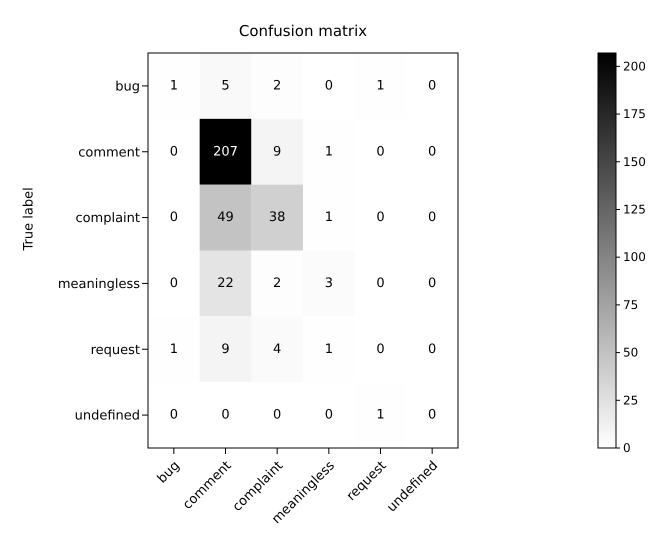  I want to click on color-bar-label: 125, so click(634, 209).